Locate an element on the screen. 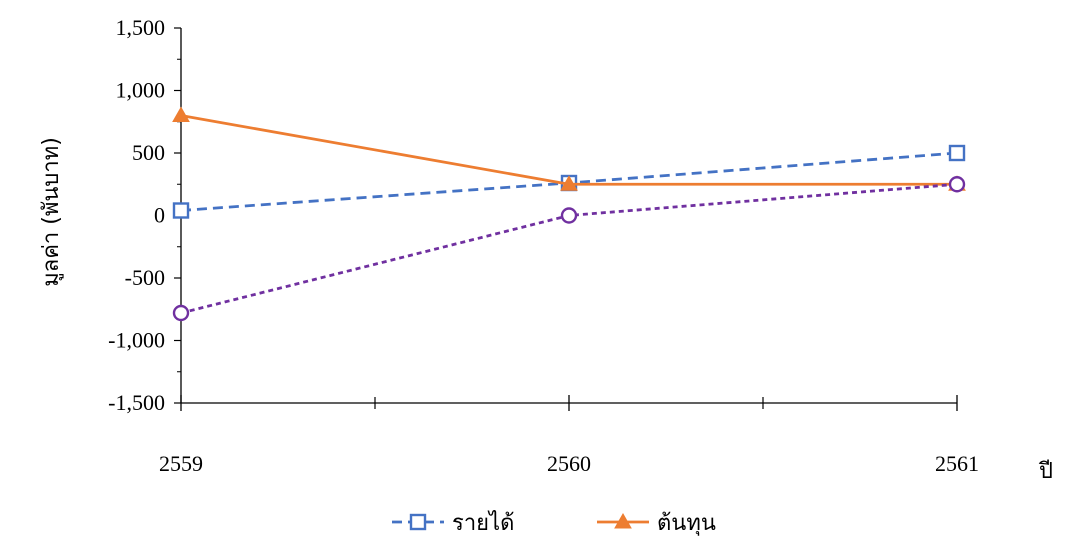  legend-item: รายได้ is located at coordinates (453, 523).